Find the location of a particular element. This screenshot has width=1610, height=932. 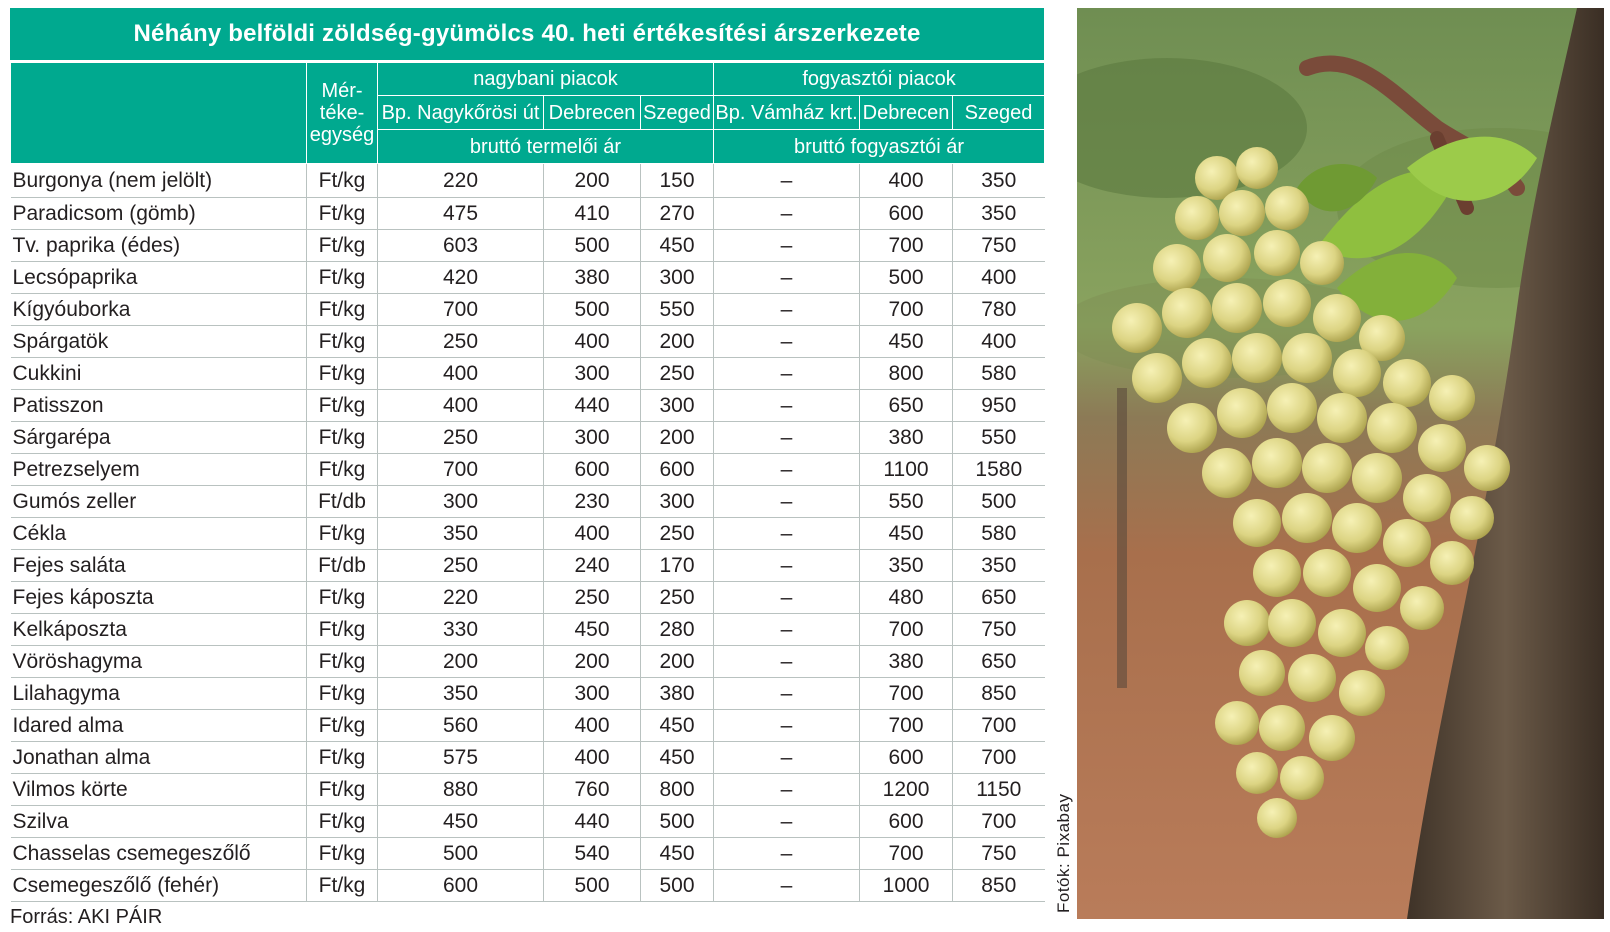

product-name: Idared alma is located at coordinates (158, 725).